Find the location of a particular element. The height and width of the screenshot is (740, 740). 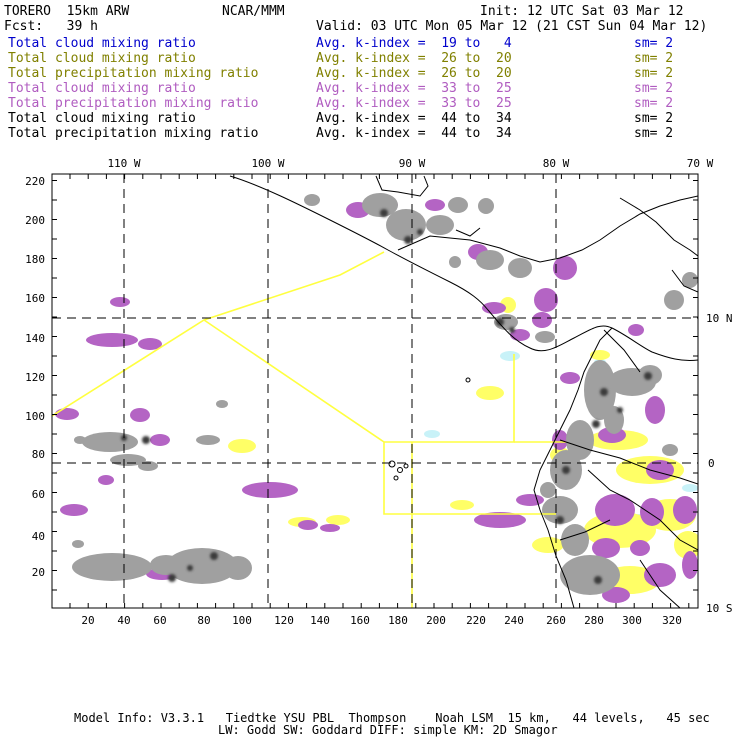

x-tick-label: 100 is located at coordinates (242, 620).